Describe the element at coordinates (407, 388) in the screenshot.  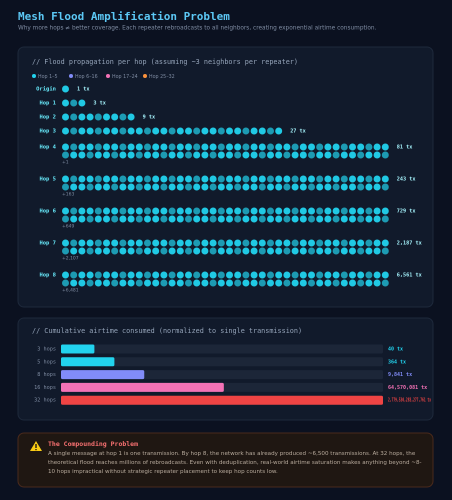
I see `bar-value-label: 64,570,081 tx` at that location.